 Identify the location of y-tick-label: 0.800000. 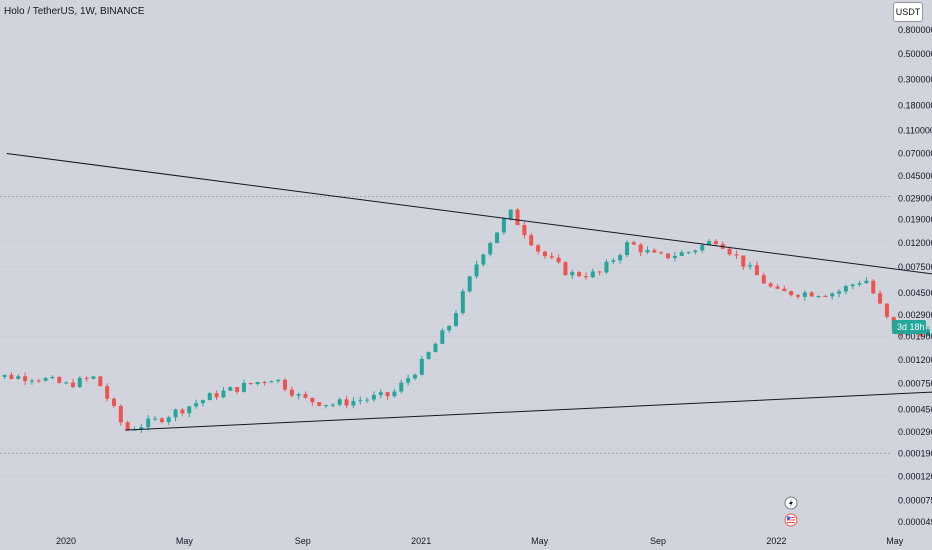
(915, 30).